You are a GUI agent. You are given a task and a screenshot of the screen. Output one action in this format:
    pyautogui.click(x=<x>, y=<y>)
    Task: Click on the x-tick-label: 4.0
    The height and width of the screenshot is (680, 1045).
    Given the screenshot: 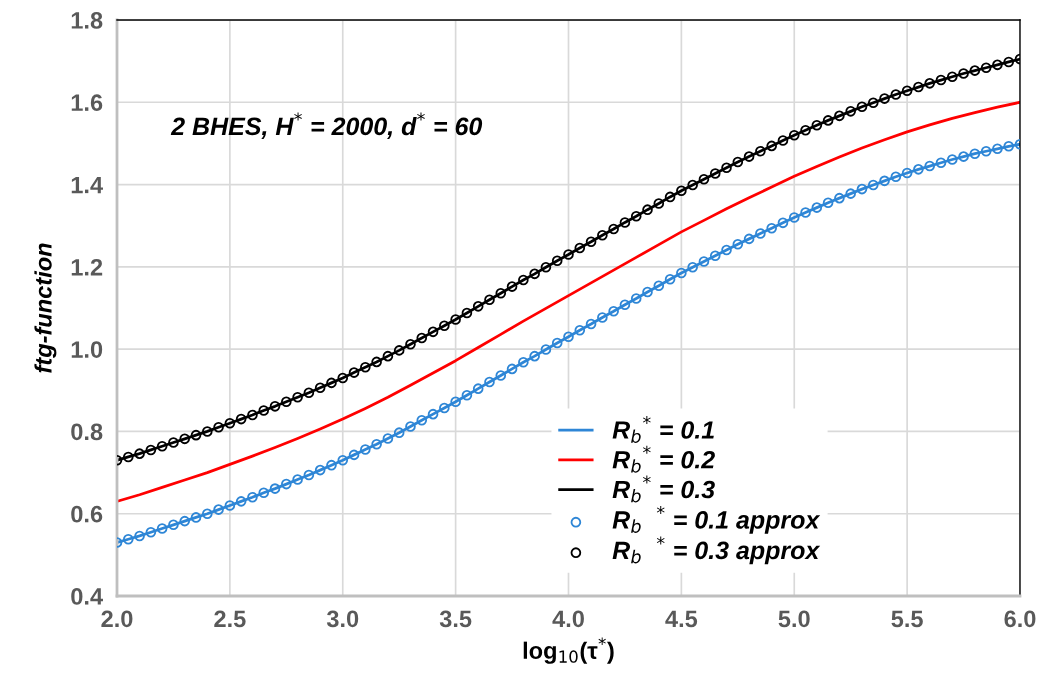 What is the action you would take?
    pyautogui.click(x=568, y=619)
    